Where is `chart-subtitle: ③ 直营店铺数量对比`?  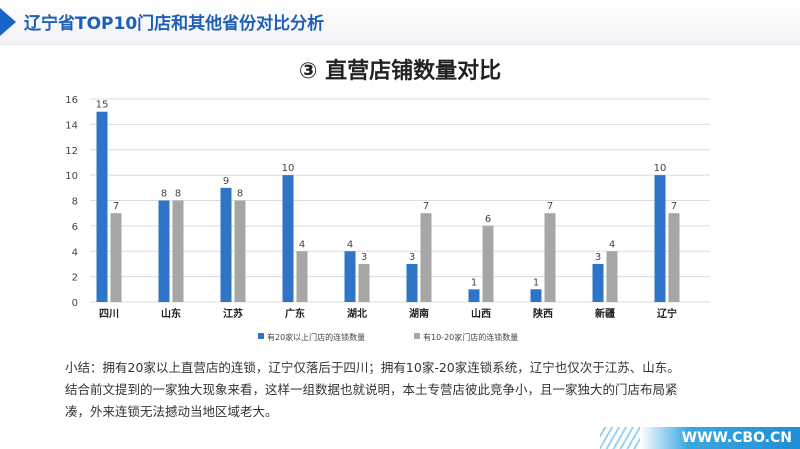
chart-subtitle: ③ 直营店铺数量对比 is located at coordinates (400, 71).